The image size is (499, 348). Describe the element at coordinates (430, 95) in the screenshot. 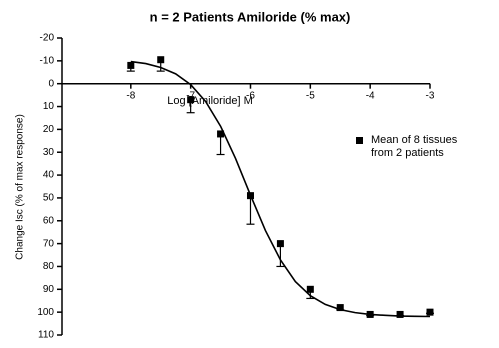

I see `x-tick-label: -3` at that location.